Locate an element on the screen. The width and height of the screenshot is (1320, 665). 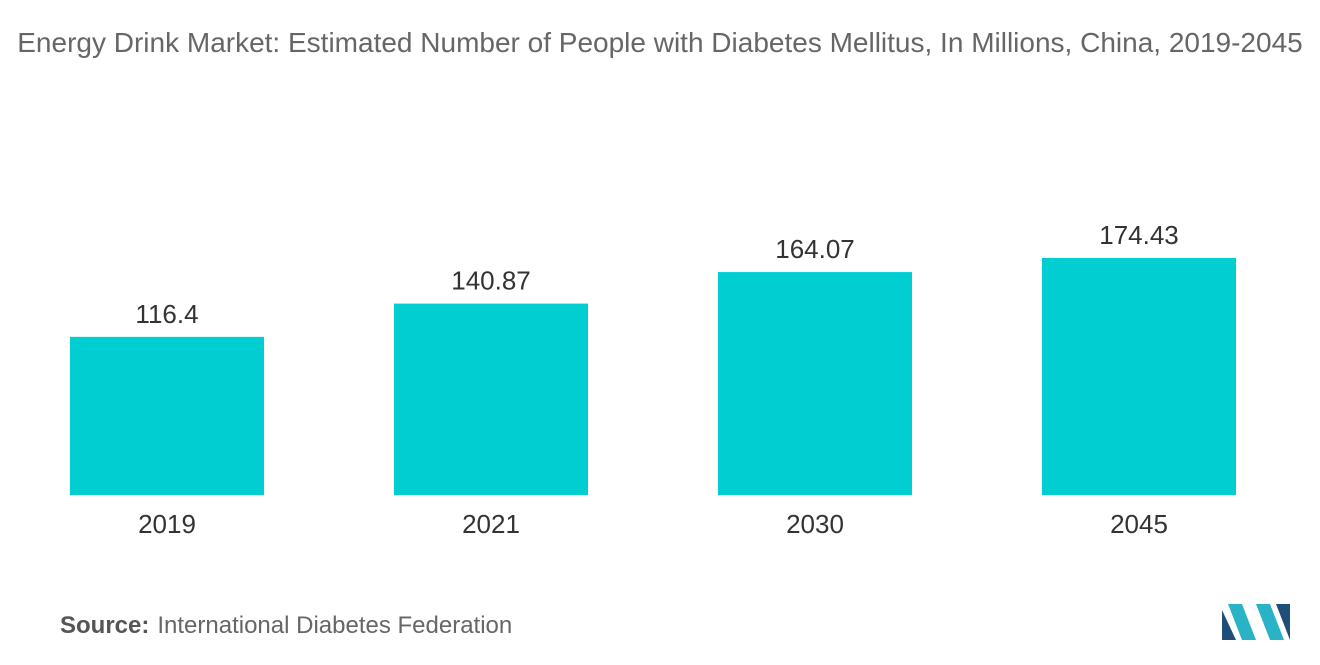
bar-2030 is located at coordinates (815, 383).